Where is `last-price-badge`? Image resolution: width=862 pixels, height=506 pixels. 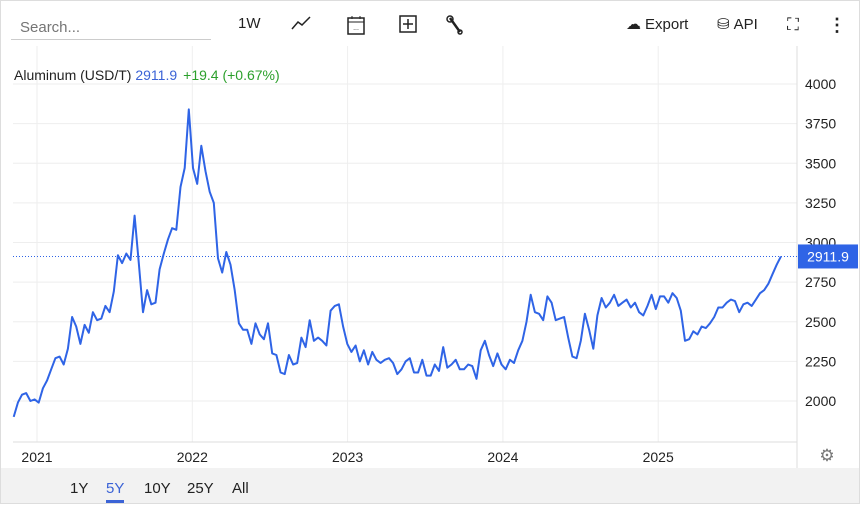 last-price-badge is located at coordinates (828, 256).